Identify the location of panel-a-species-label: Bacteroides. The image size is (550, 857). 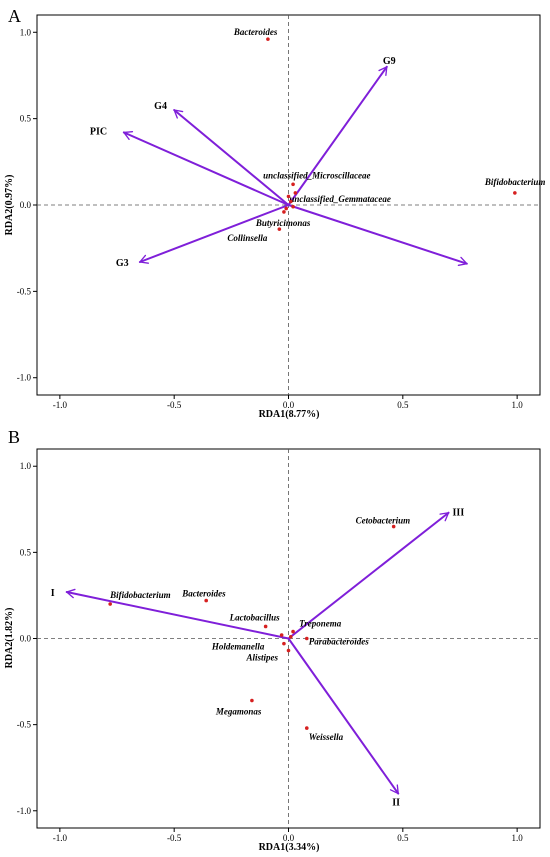
(255, 32).